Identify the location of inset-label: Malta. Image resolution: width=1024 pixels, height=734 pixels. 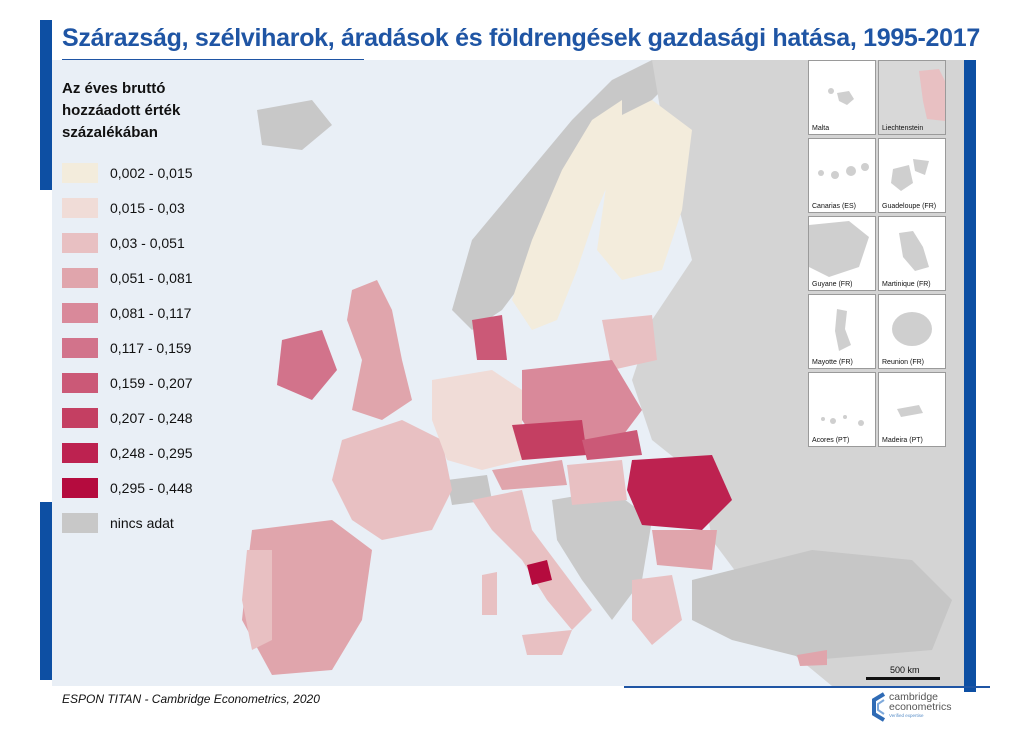
(821, 128).